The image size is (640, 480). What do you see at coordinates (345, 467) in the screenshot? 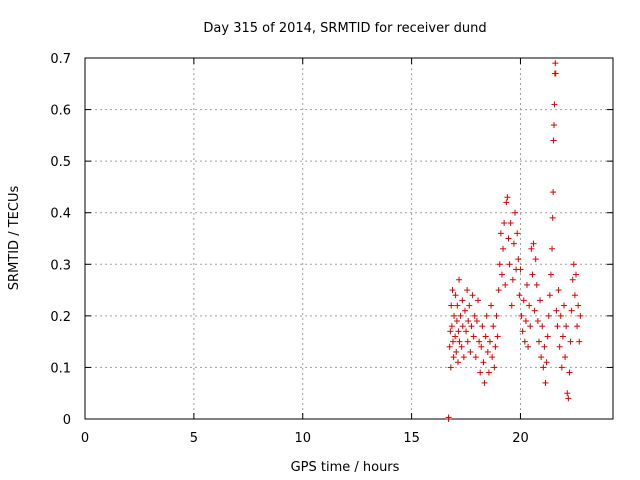
I see `x-axis-label: GPS time / hours` at bounding box center [345, 467].